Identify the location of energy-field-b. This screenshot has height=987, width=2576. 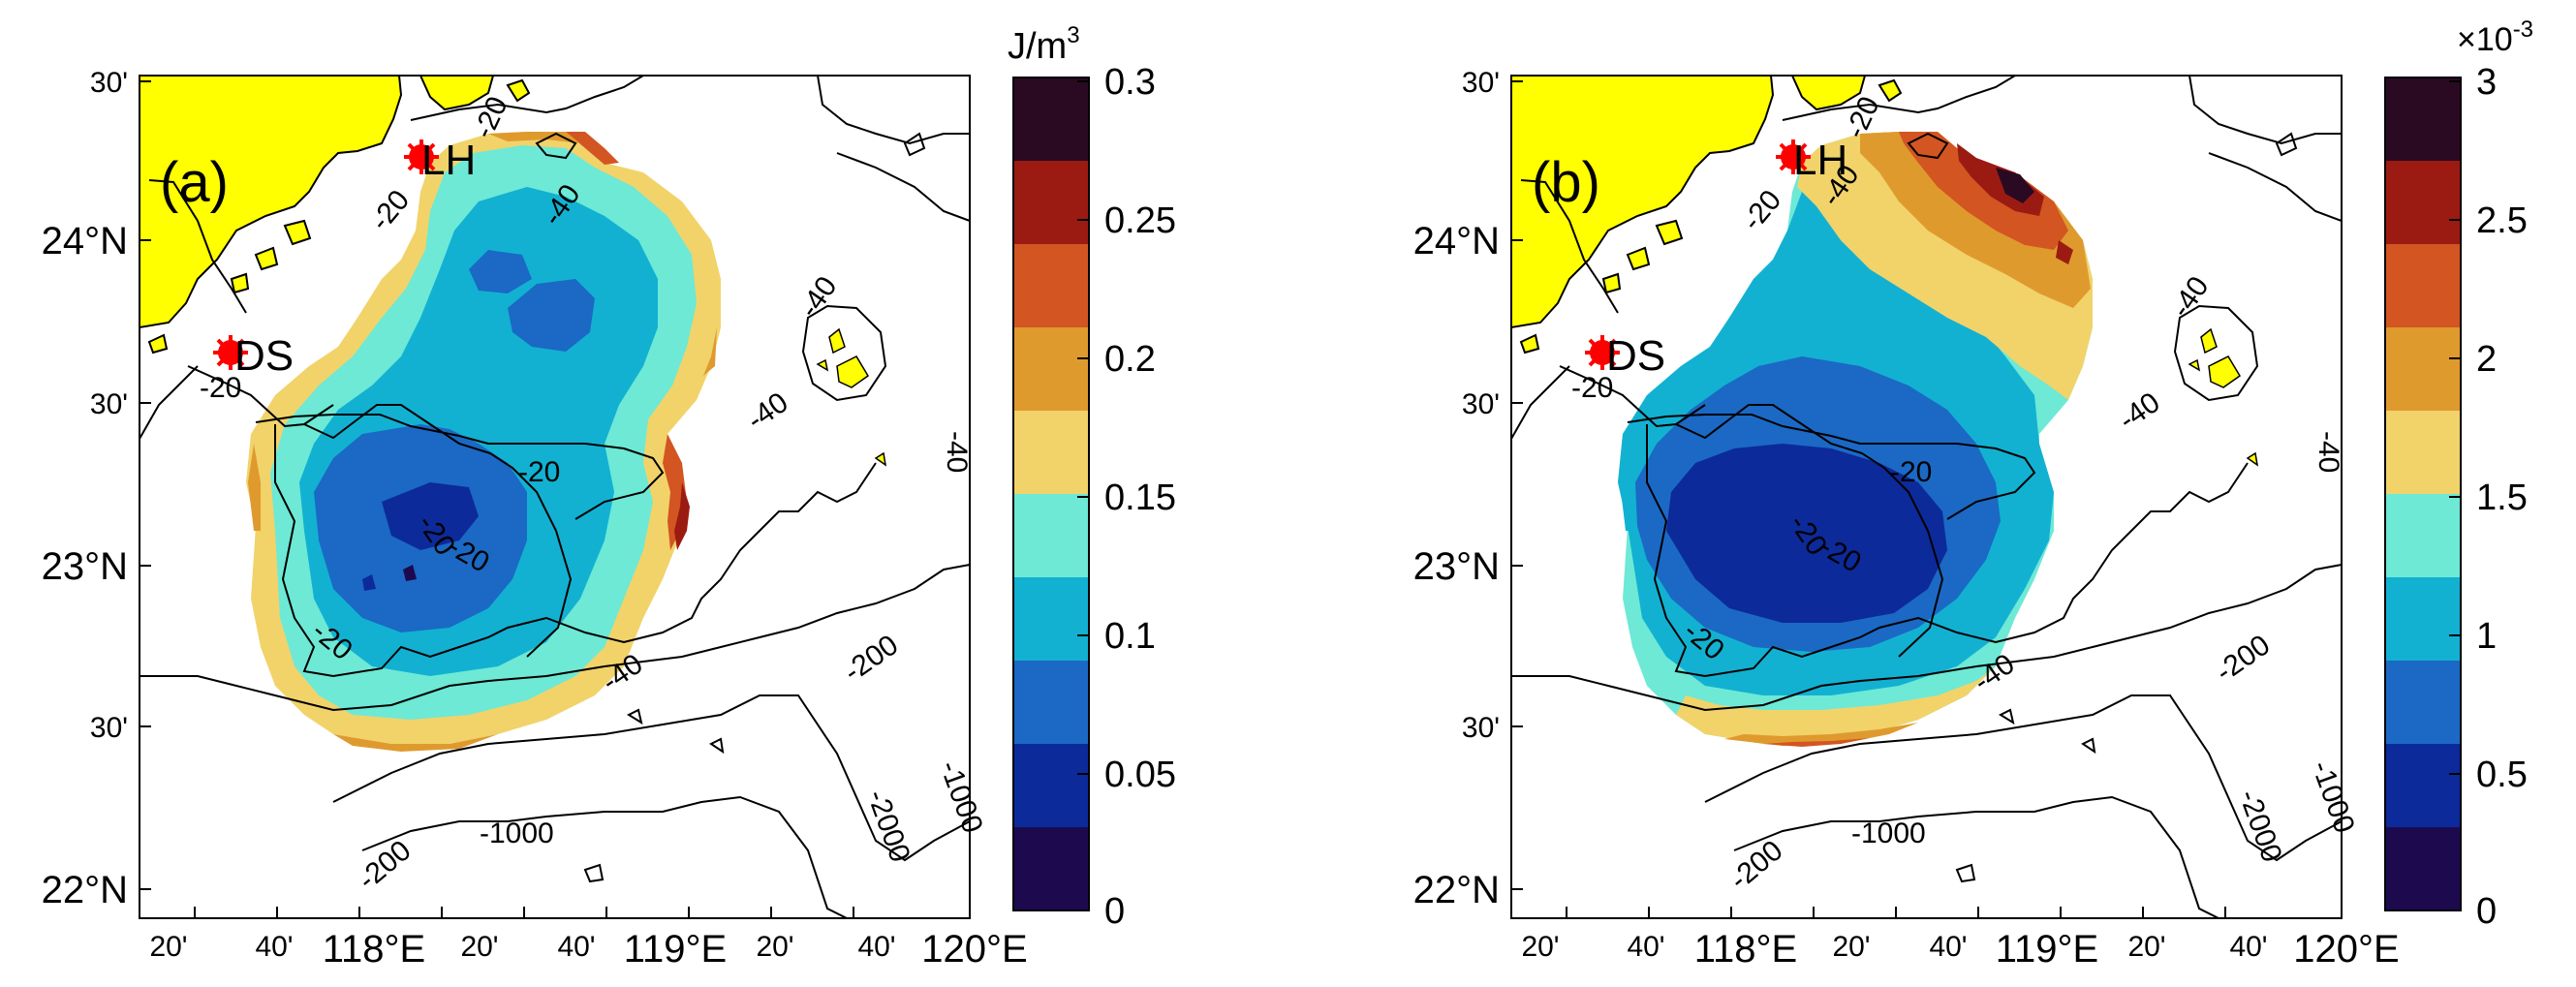
(1855, 439).